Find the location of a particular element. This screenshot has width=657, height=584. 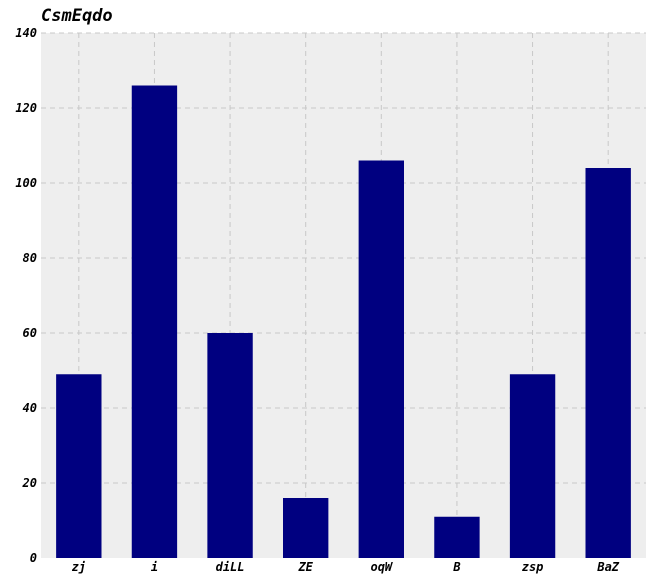

x-tick-label: ZE is located at coordinates (305, 567).